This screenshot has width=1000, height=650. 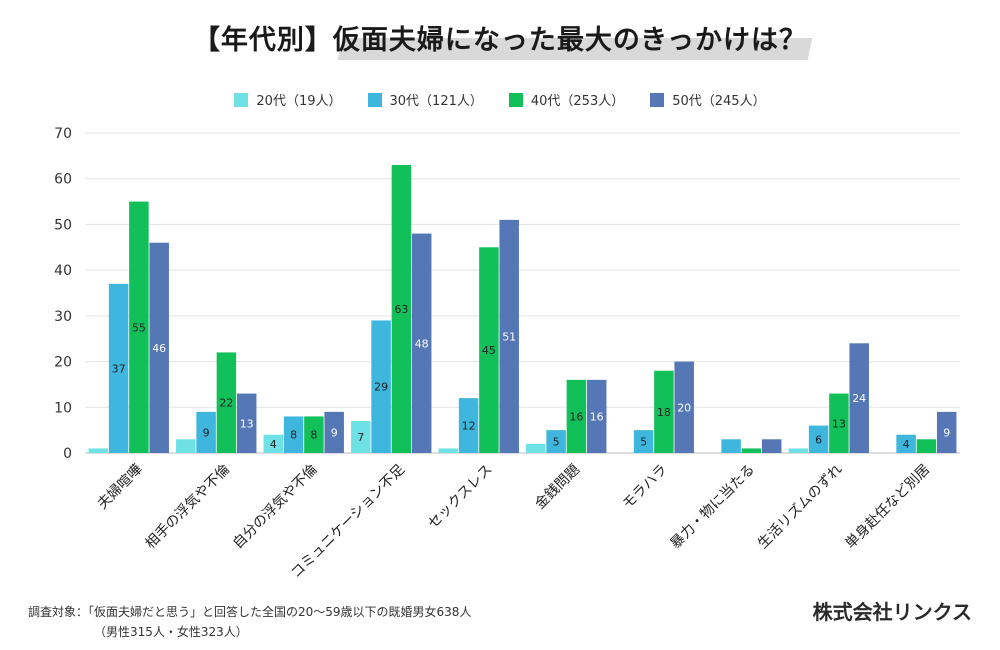 I want to click on x-tick-label: モラハラ, so click(x=645, y=487).